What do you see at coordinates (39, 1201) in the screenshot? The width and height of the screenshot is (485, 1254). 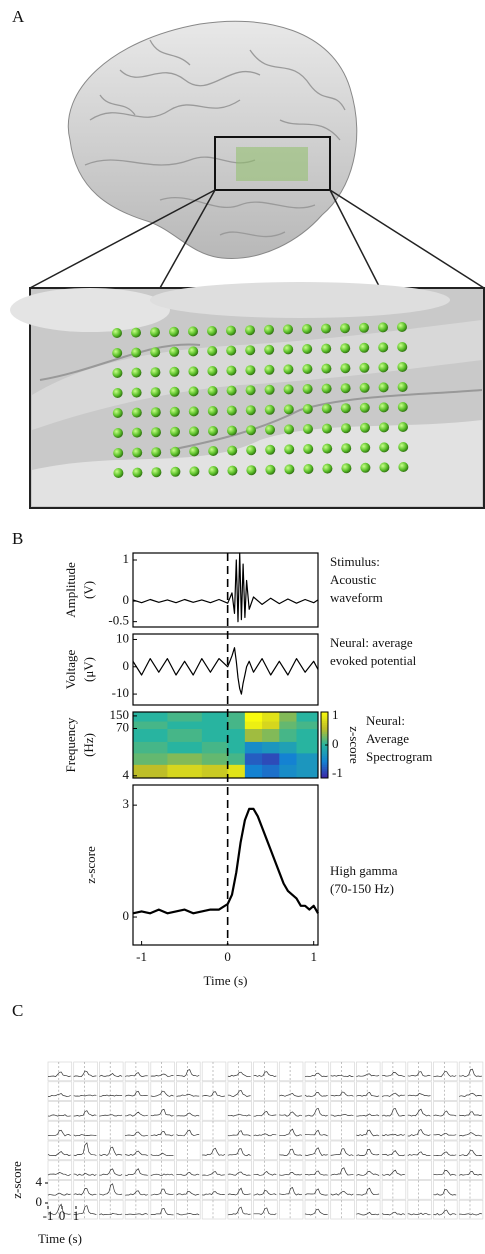 I see `y-tick-label: 0` at bounding box center [39, 1201].